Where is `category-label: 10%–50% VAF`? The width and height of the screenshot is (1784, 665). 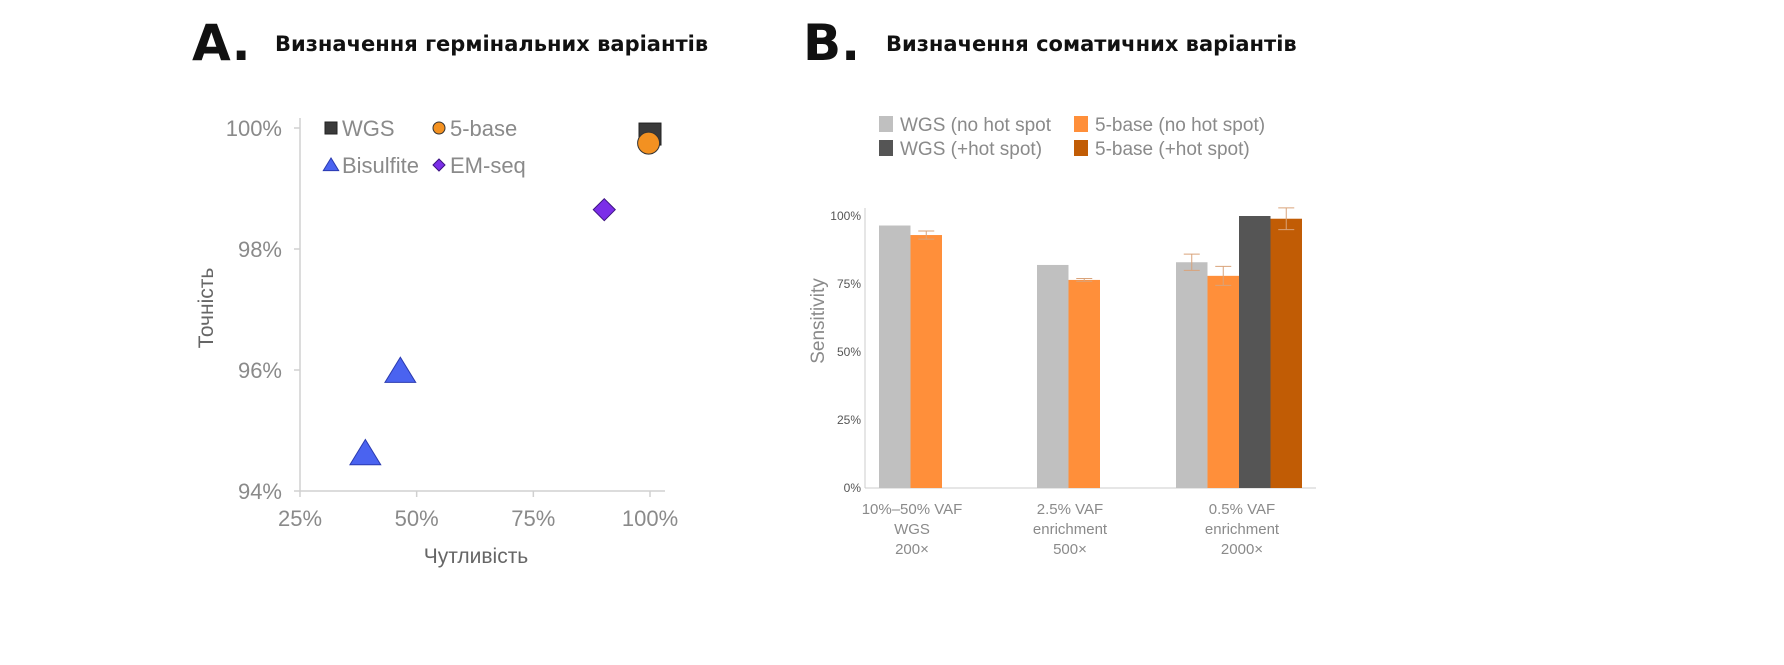 category-label: 10%–50% VAF is located at coordinates (912, 509).